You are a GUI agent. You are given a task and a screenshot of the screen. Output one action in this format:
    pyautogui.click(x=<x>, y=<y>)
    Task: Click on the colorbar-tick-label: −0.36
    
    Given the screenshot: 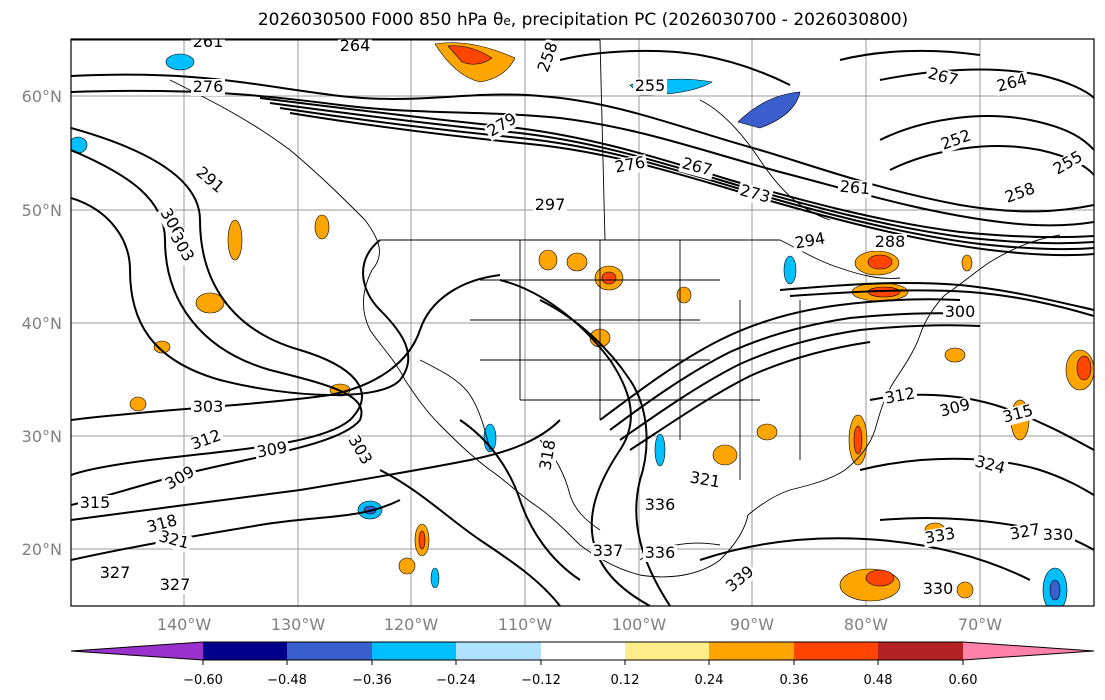 What is the action you would take?
    pyautogui.click(x=372, y=680)
    